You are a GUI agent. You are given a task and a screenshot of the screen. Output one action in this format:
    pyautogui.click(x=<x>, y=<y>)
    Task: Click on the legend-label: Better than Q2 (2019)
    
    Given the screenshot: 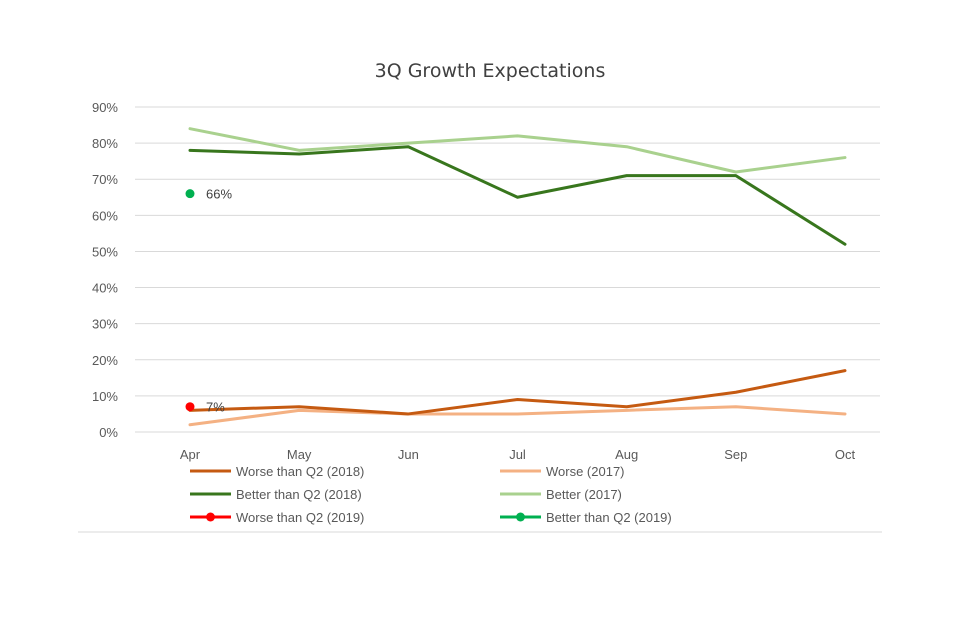 What is the action you would take?
    pyautogui.click(x=609, y=517)
    